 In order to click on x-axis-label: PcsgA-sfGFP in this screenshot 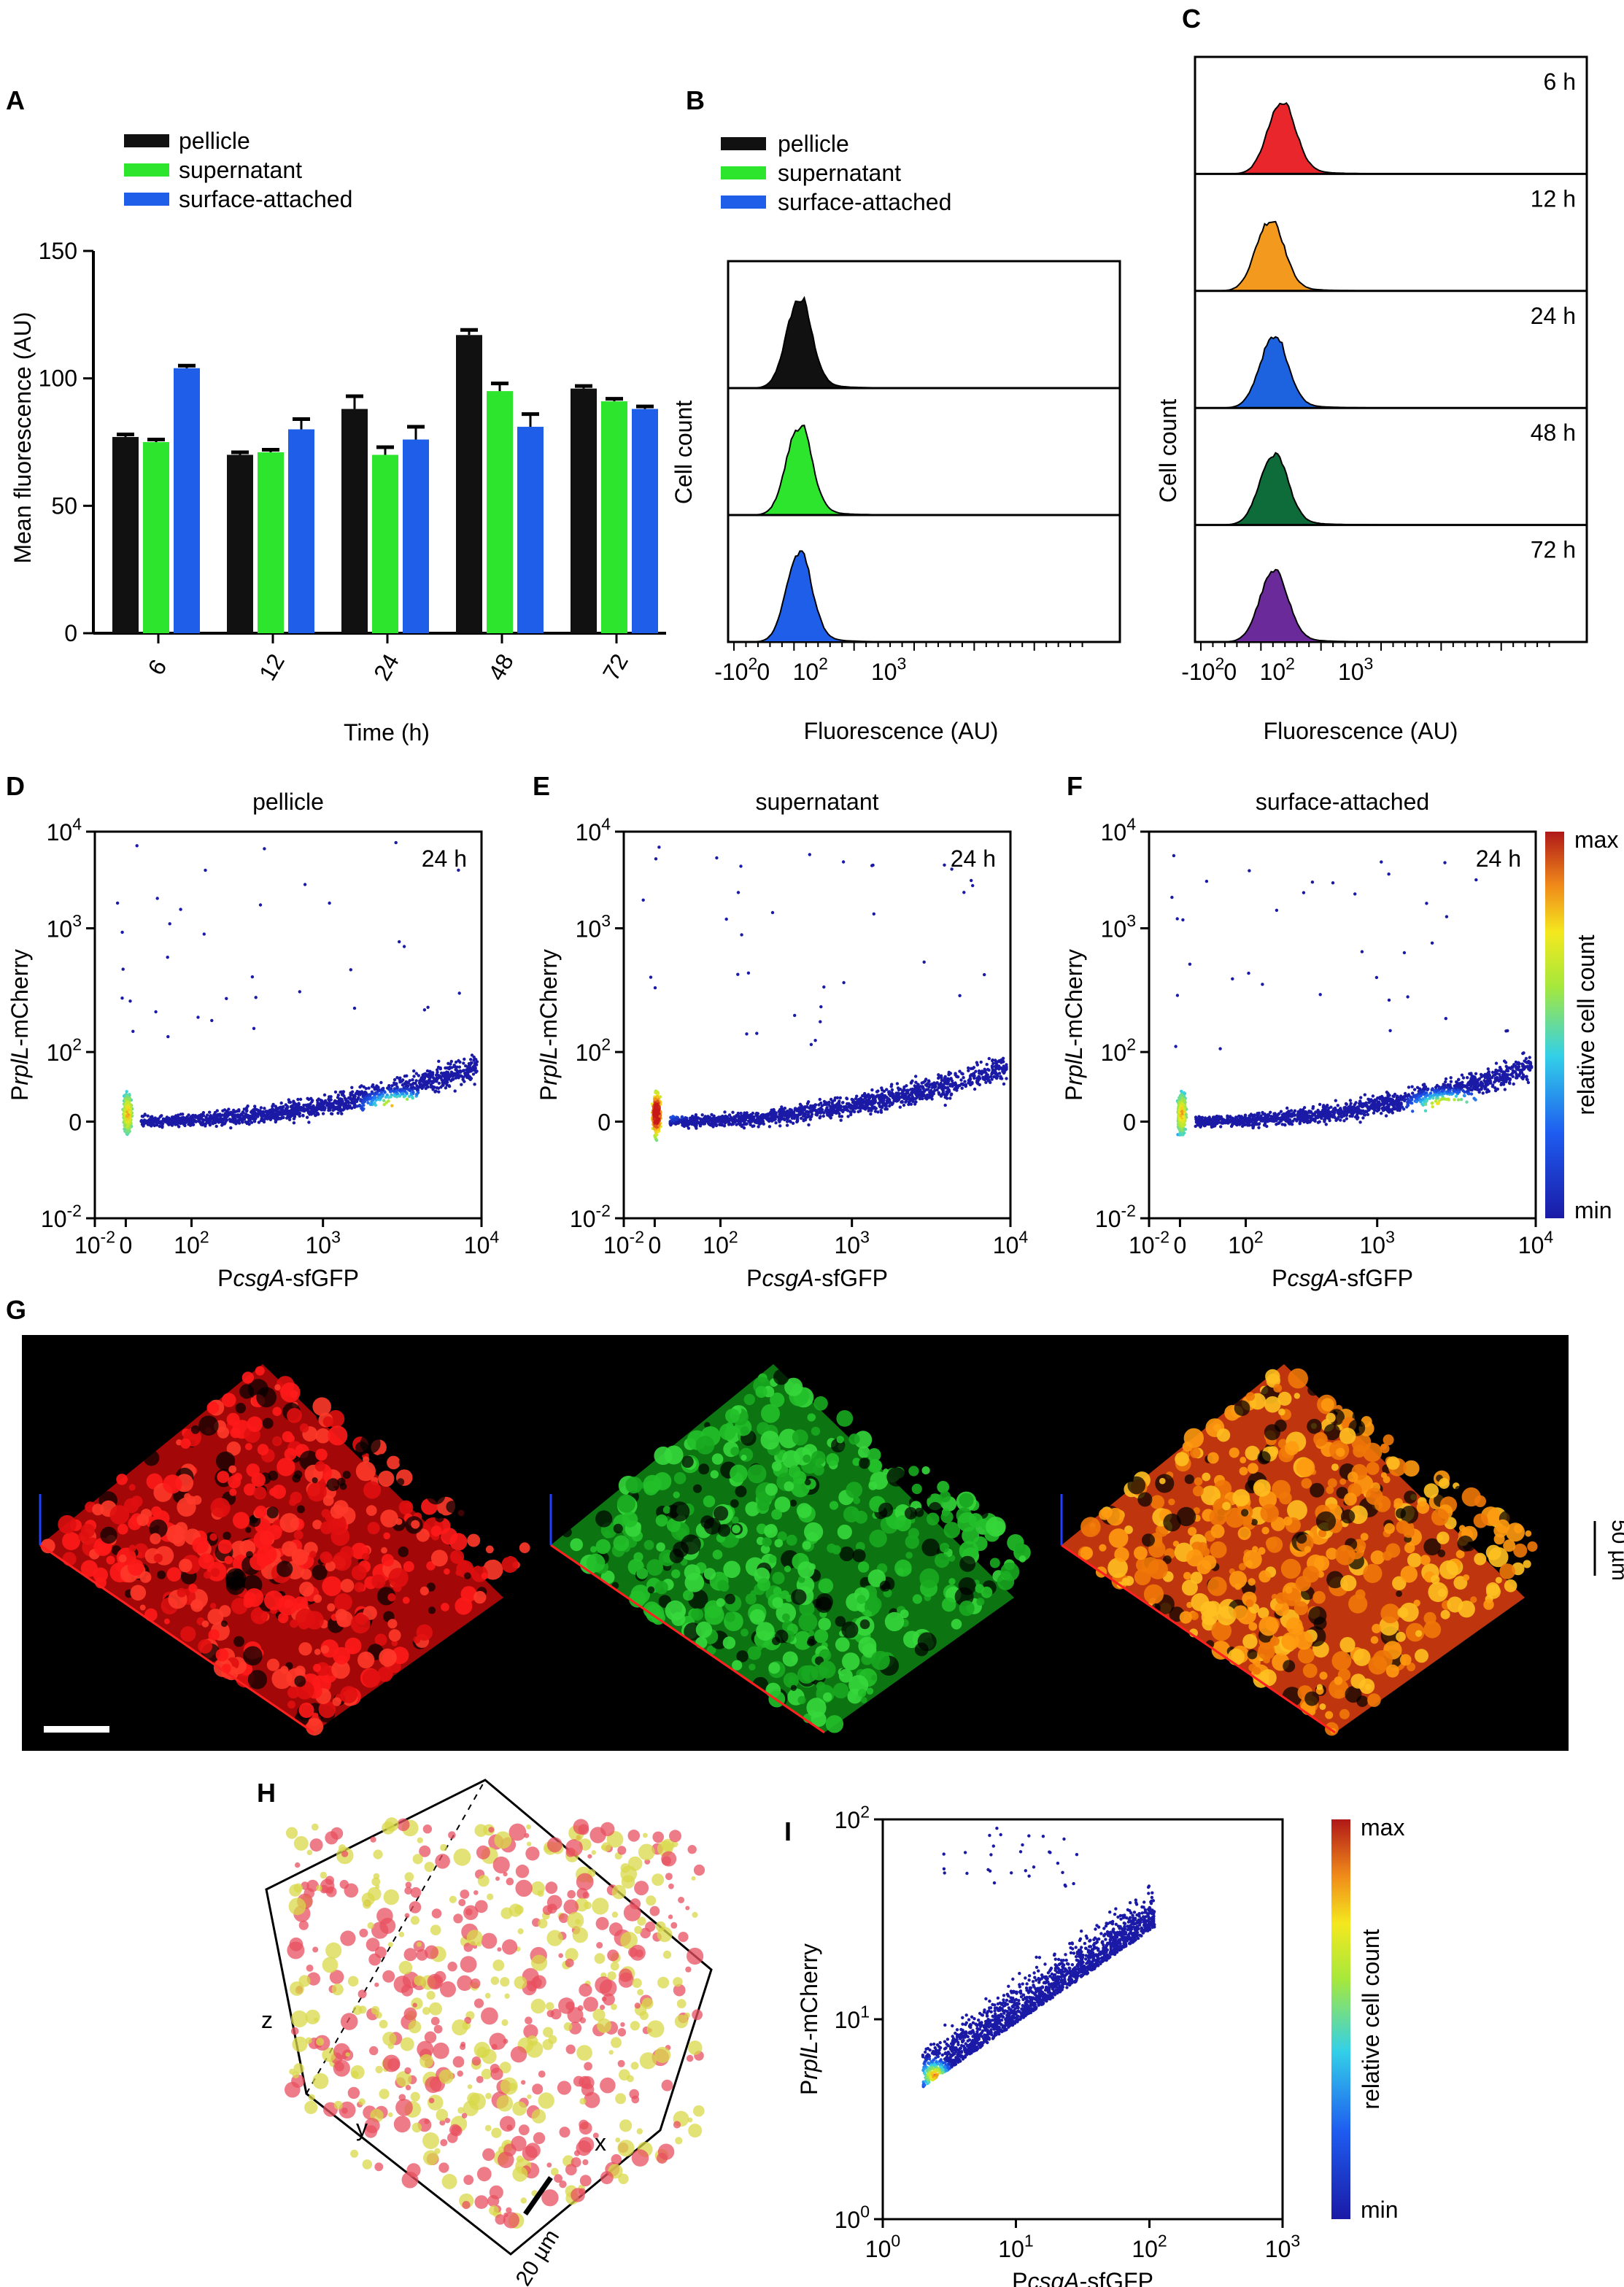, I will do `click(288, 1278)`.